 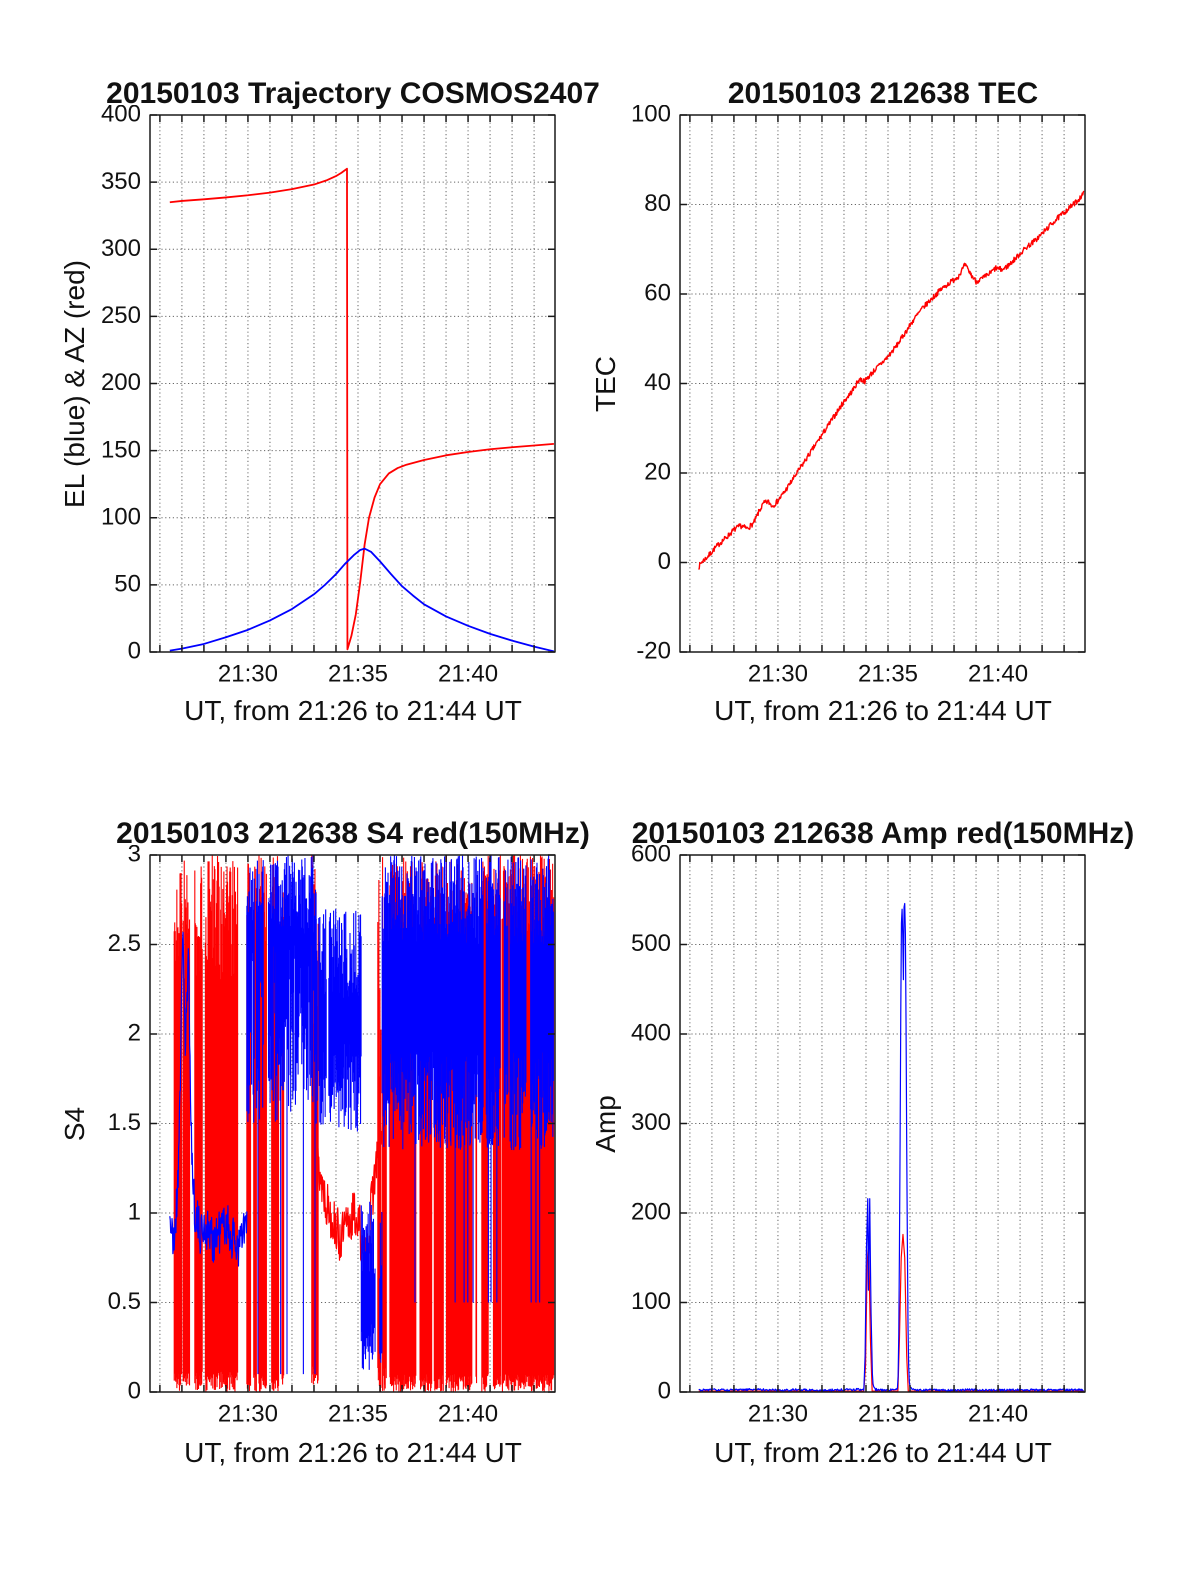 What do you see at coordinates (353, 710) in the screenshot?
I see `trajectory-x-axis-label: UT, from 21:26 to 21:44 UT` at bounding box center [353, 710].